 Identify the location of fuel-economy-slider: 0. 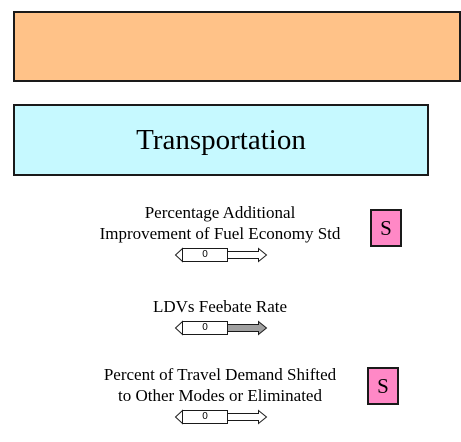
(221, 255).